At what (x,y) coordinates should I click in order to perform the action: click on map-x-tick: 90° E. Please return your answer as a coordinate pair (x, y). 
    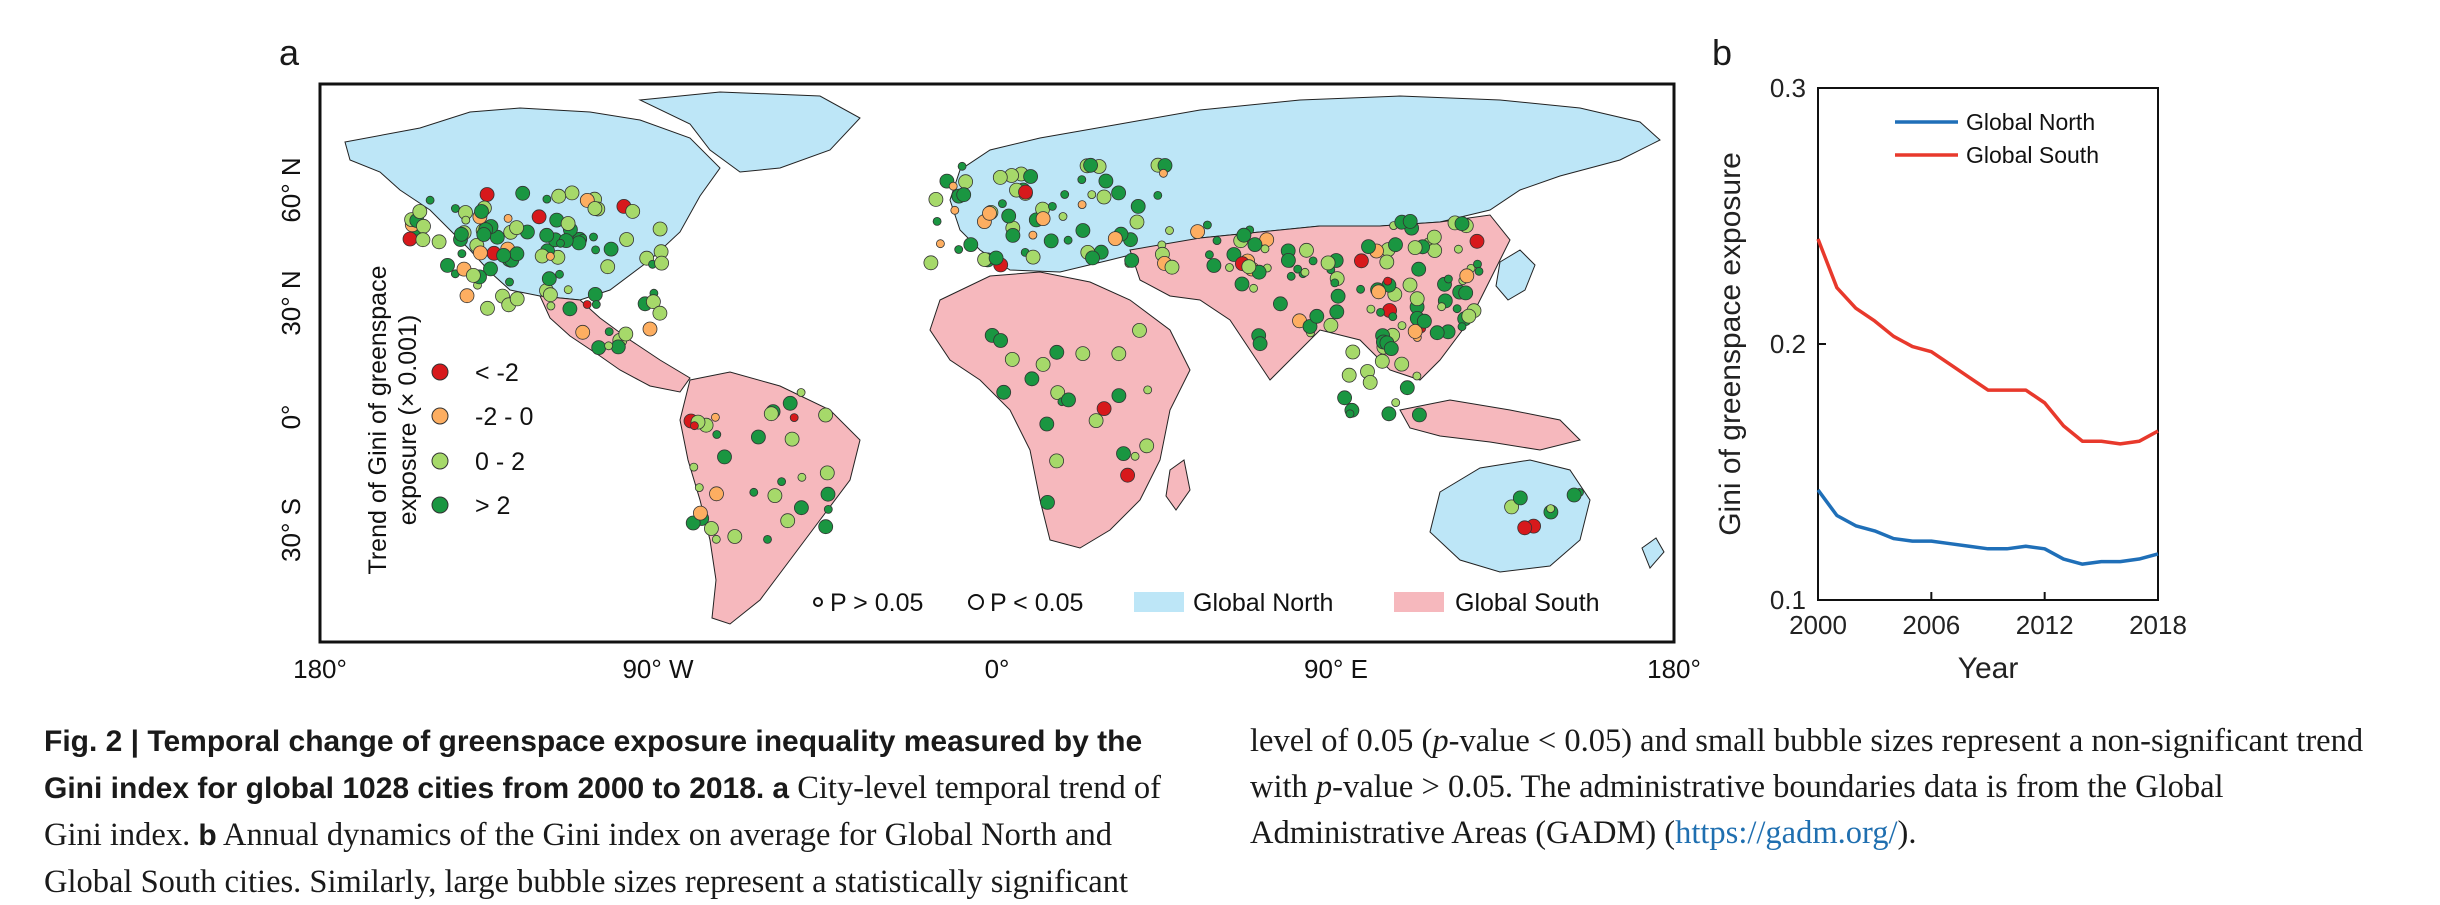
    Looking at the image, I should click on (1336, 669).